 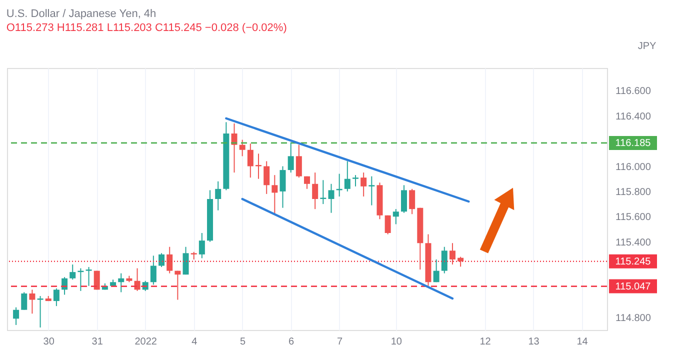 What do you see at coordinates (634, 318) in the screenshot?
I see `y-tick-label: 114.800` at bounding box center [634, 318].